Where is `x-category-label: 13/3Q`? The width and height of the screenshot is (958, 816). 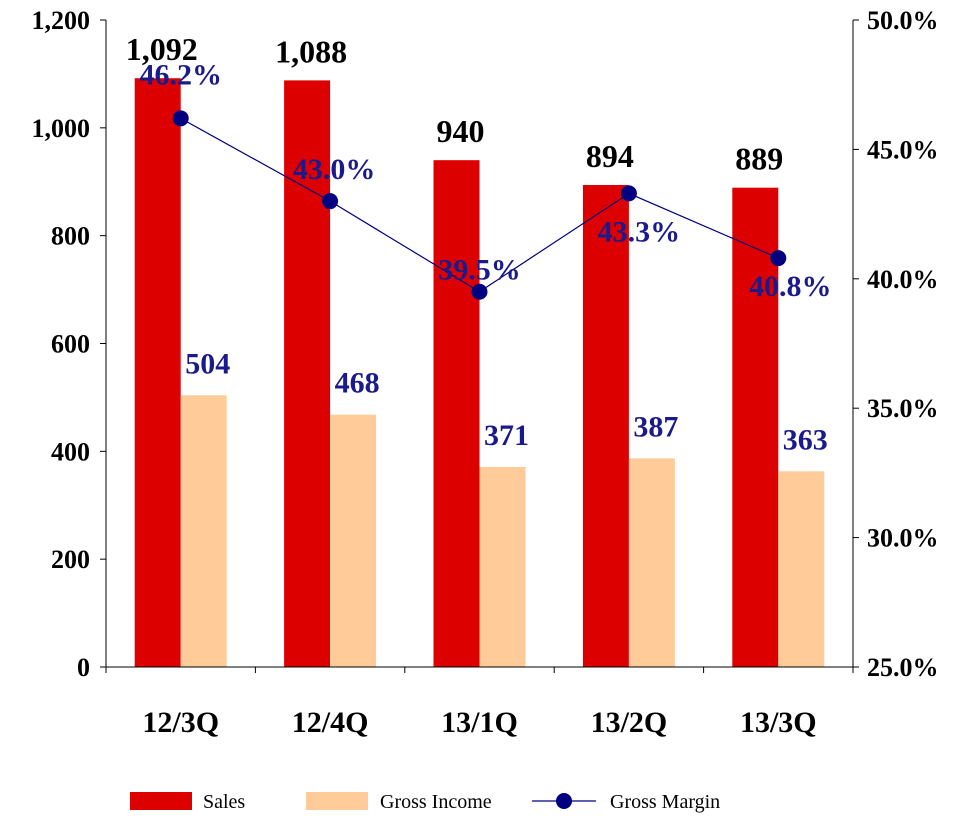 x-category-label: 13/3Q is located at coordinates (778, 722).